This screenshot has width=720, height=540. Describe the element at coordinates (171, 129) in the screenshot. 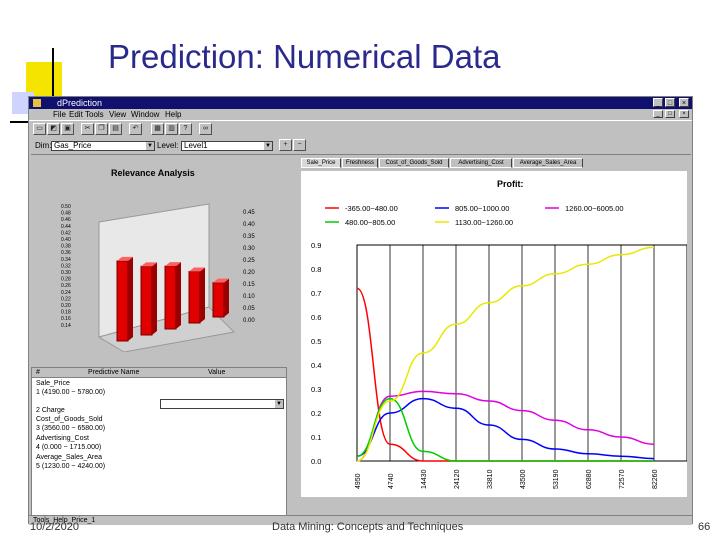

I see `table-icon: ▥` at that location.